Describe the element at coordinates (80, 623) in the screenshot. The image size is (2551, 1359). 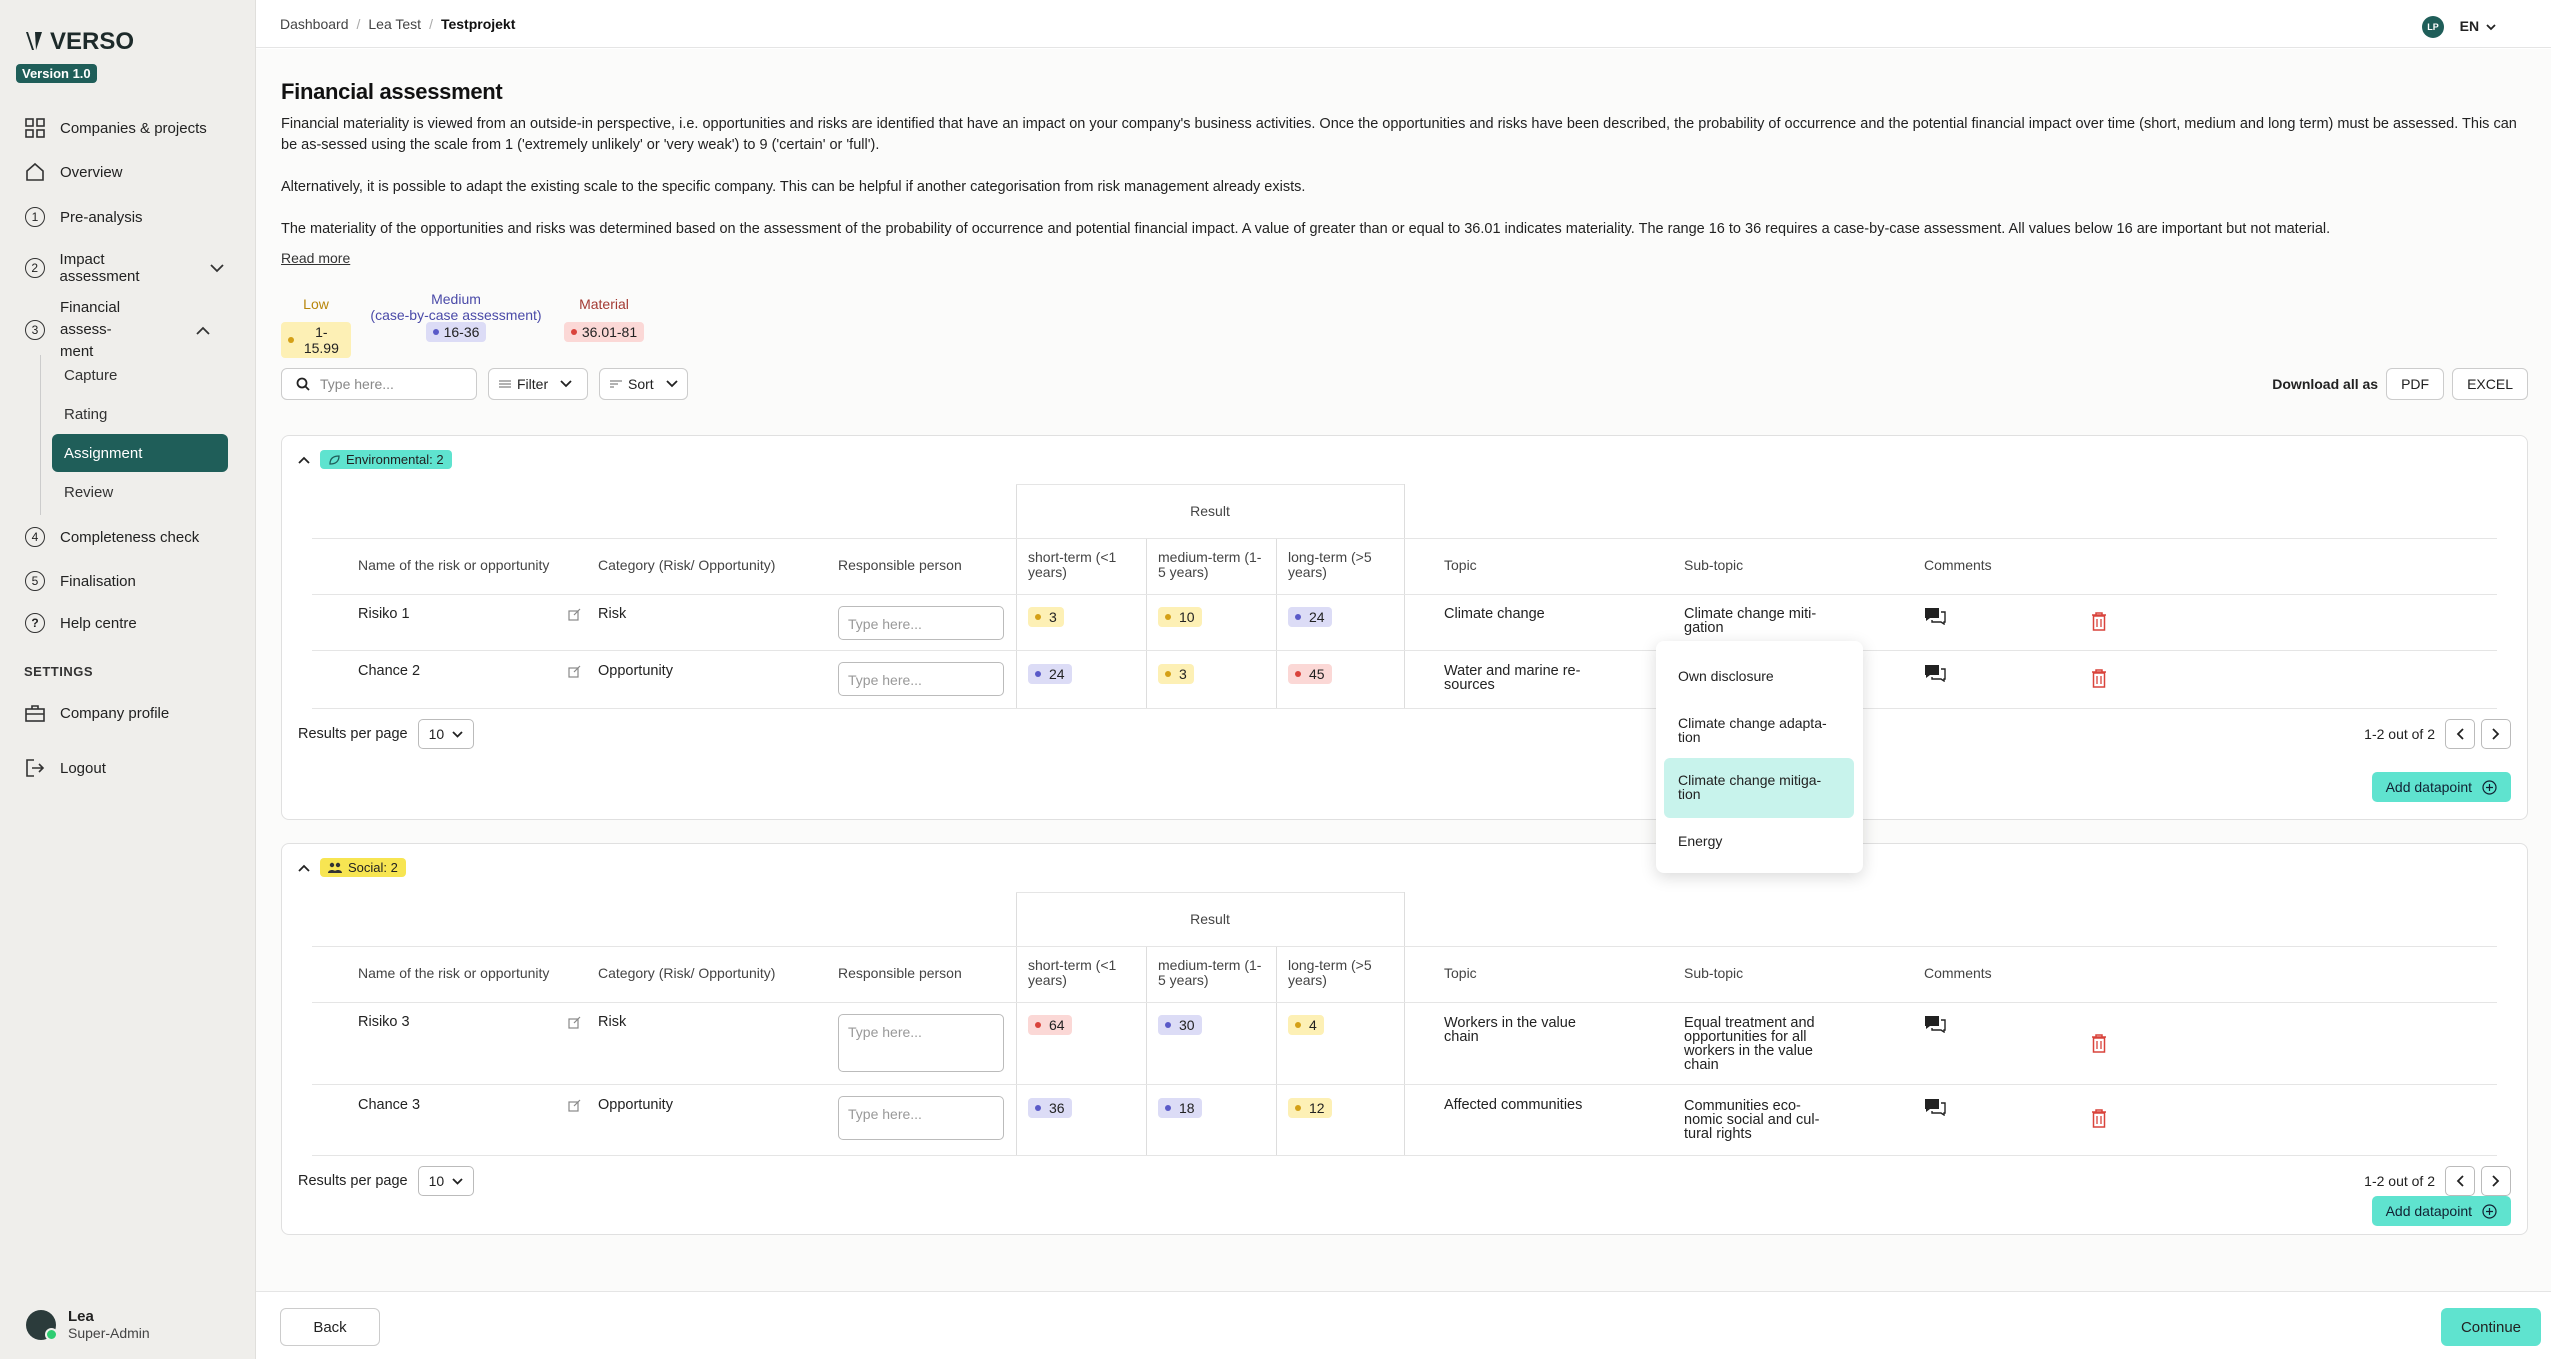
I see `nav-help-centre: ? Help centre` at that location.